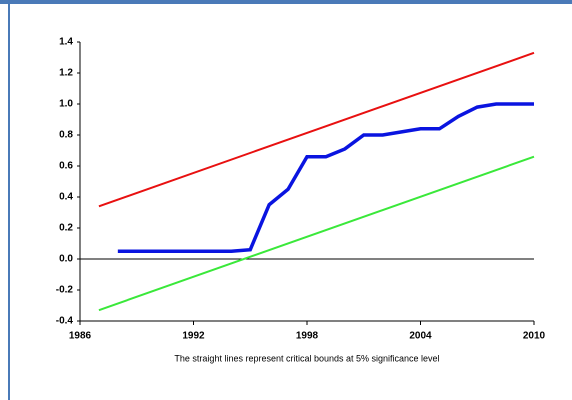 This screenshot has height=400, width=572. Describe the element at coordinates (66, 73) in the screenshot. I see `y-tick-label: 1.2` at that location.